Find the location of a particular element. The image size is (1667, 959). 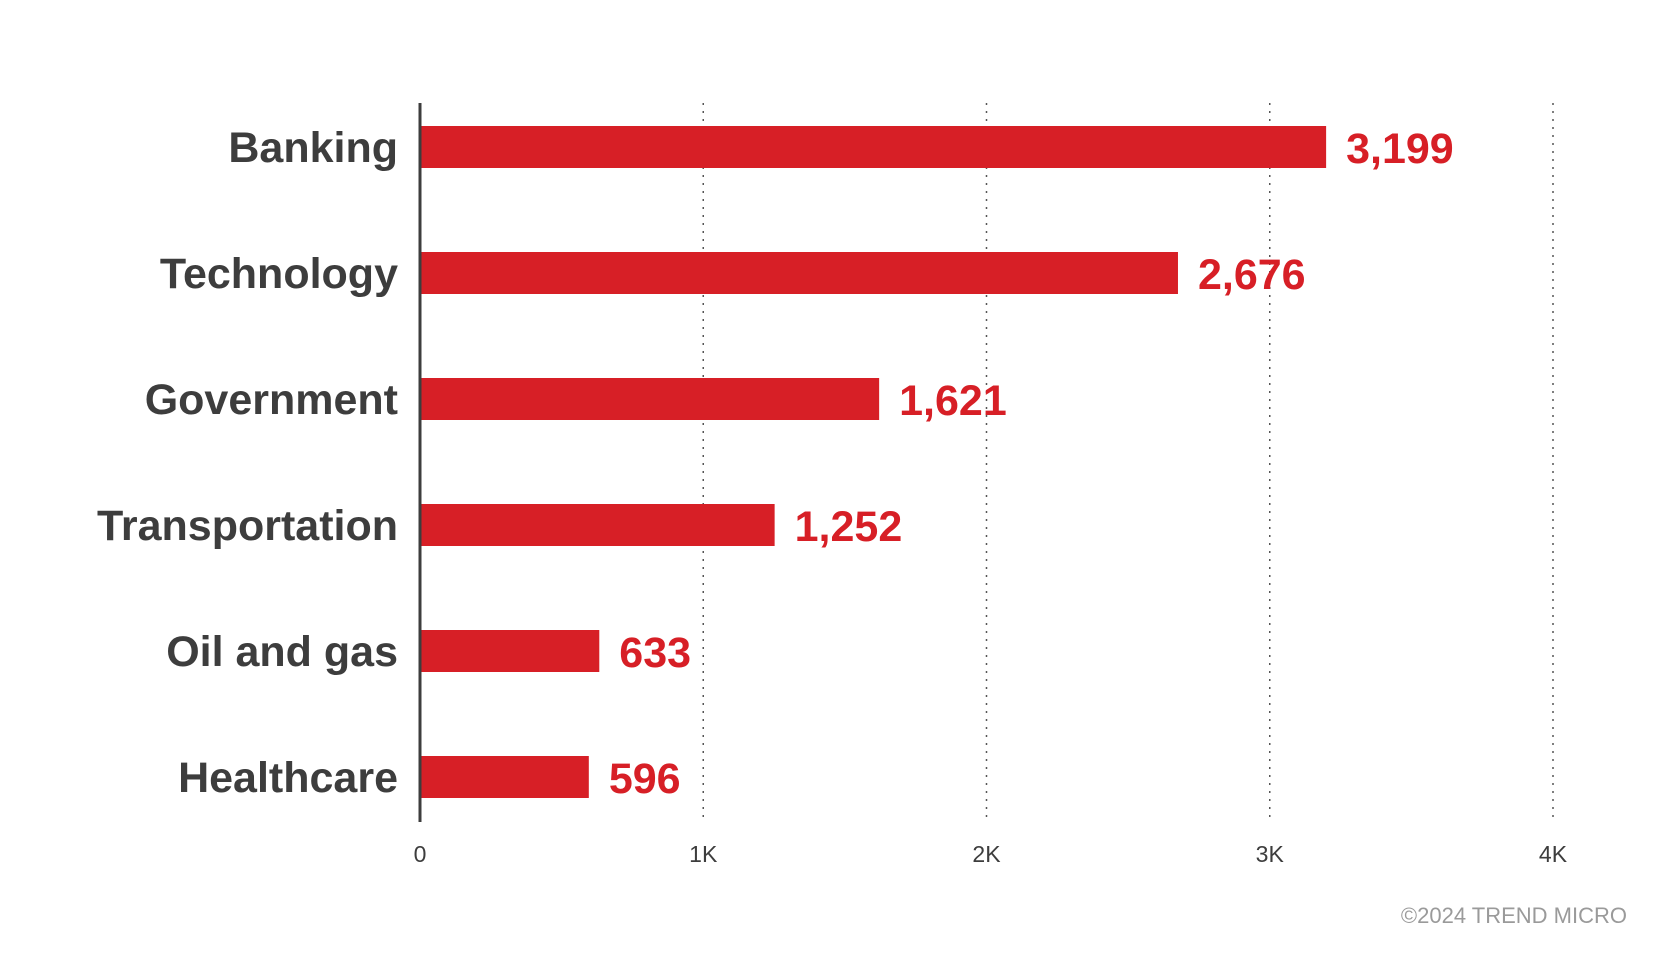

category-label: Transportation is located at coordinates (247, 526).